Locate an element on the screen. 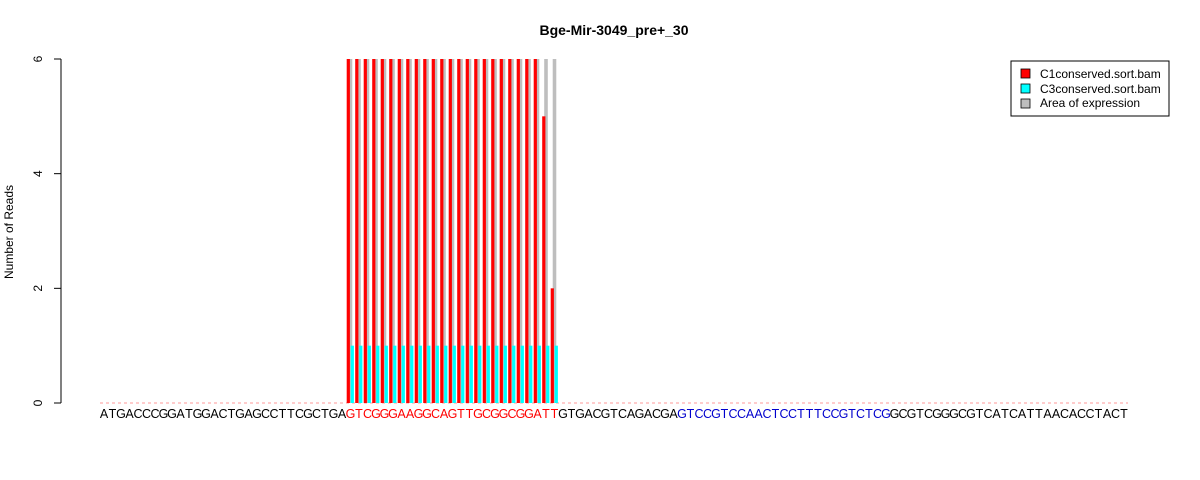 This screenshot has height=480, width=1200. y-tick-label: 4 is located at coordinates (38, 173).